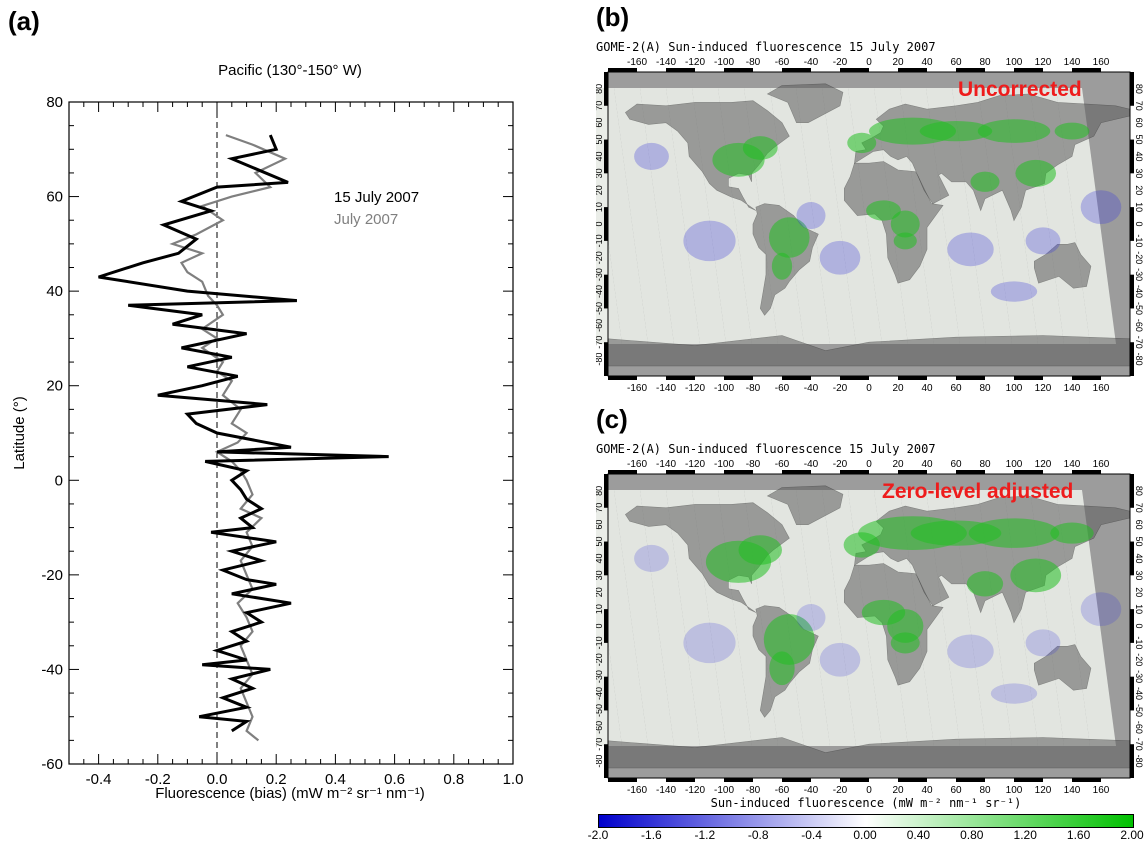  I want to click on y-tick-label: -20, so click(52, 575).